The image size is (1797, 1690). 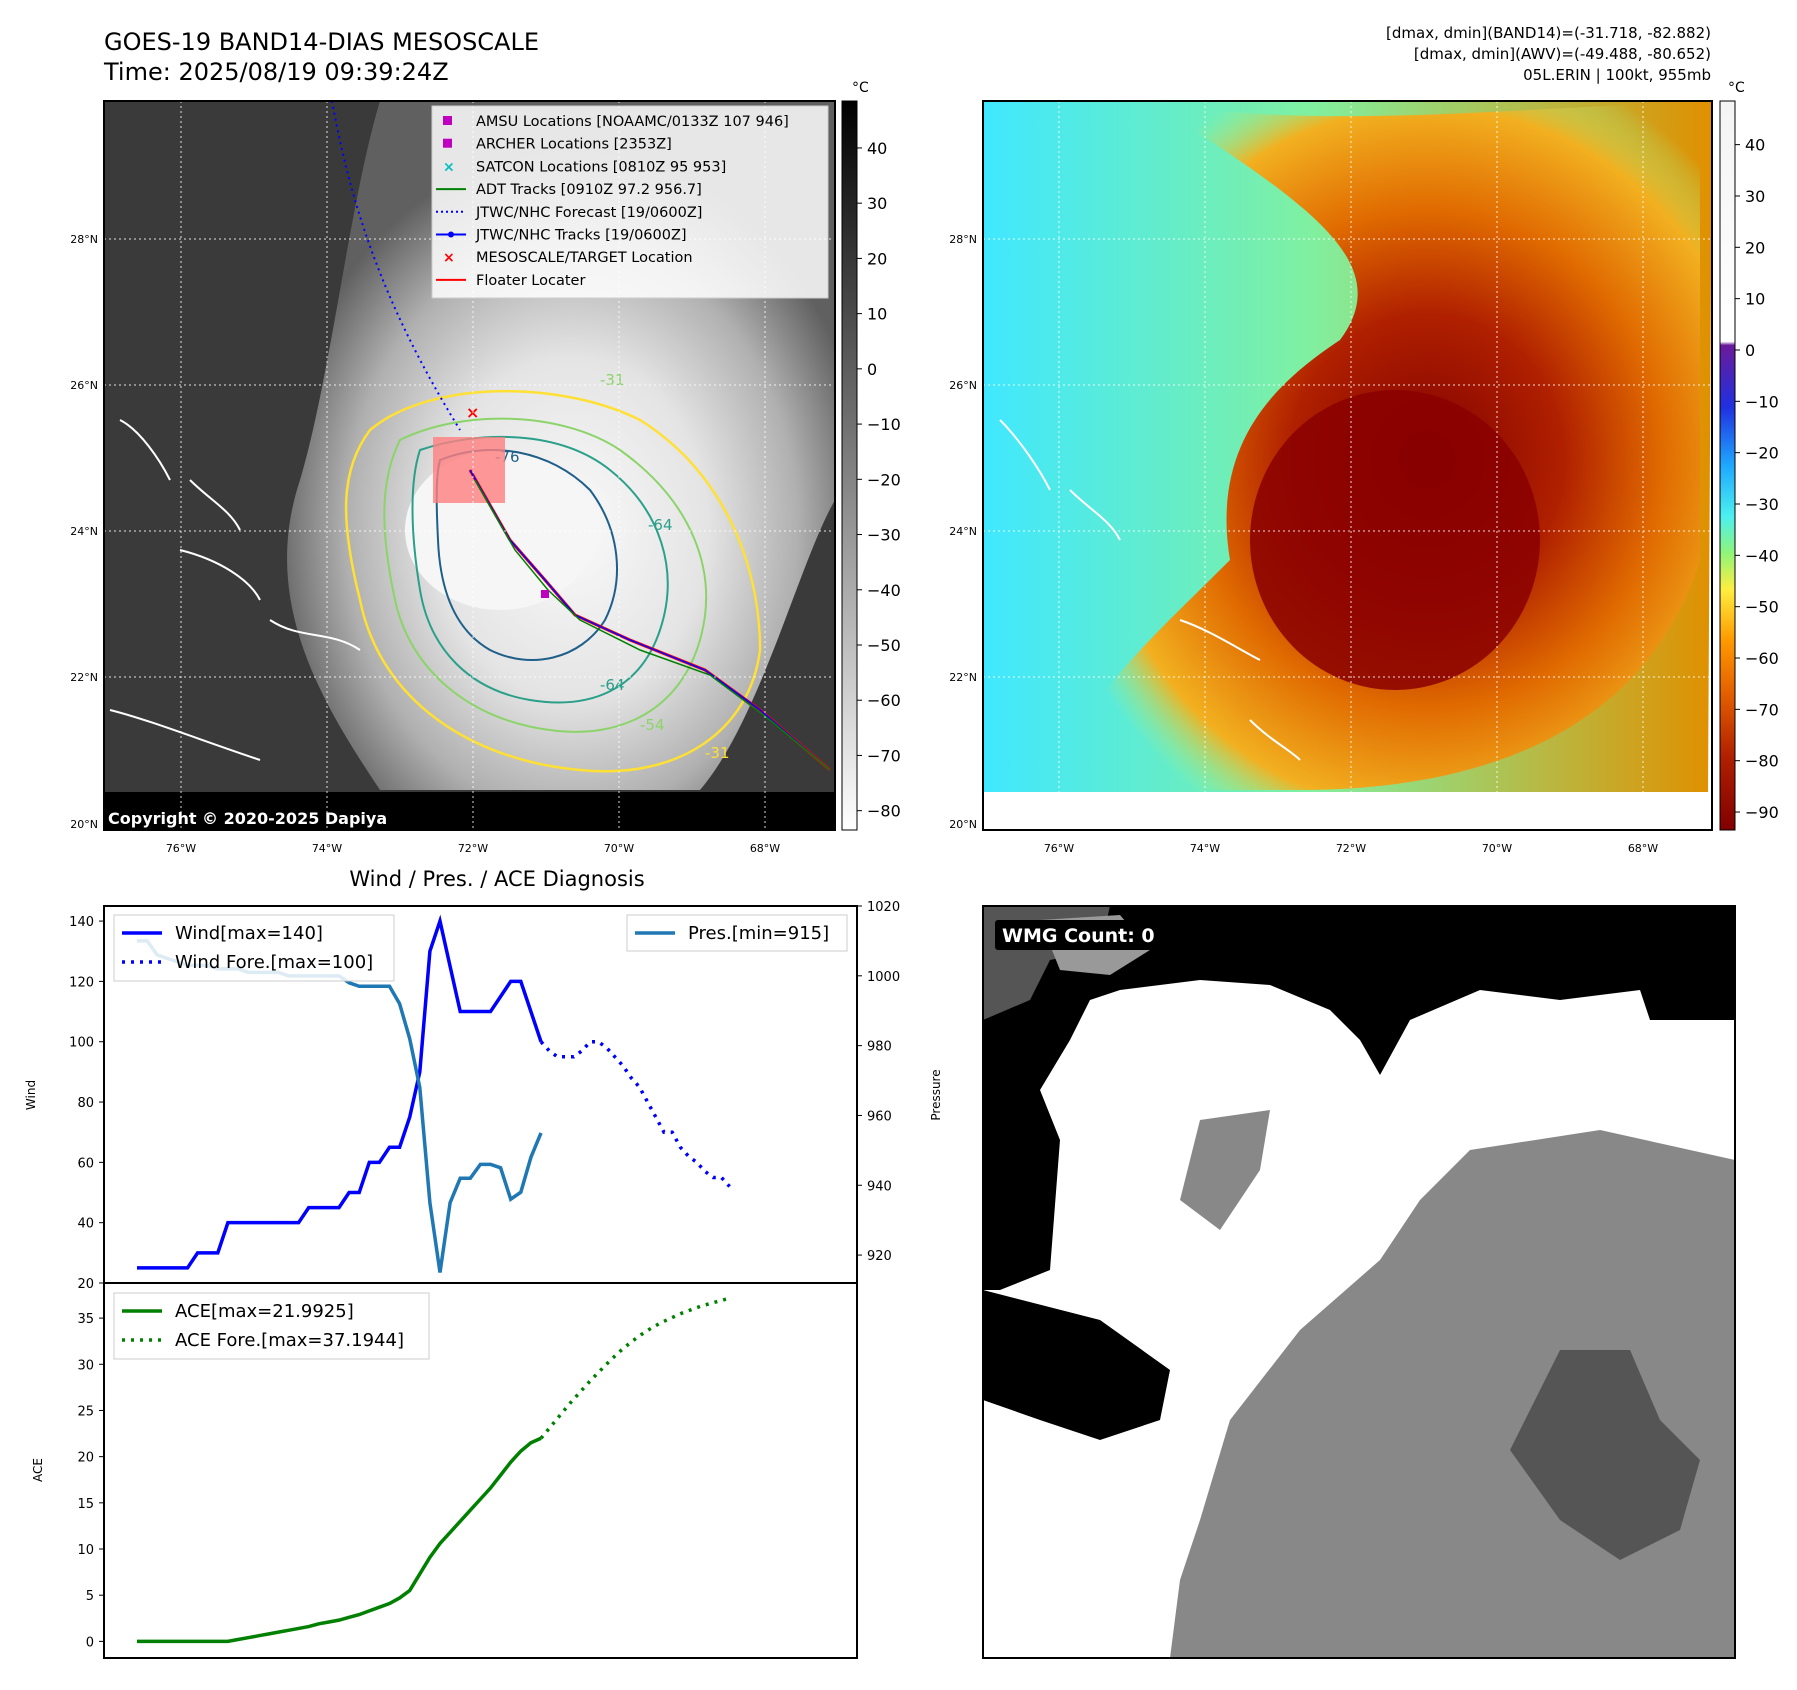 What do you see at coordinates (85, 1458) in the screenshot?
I see `ace-ytick-label: 20` at bounding box center [85, 1458].